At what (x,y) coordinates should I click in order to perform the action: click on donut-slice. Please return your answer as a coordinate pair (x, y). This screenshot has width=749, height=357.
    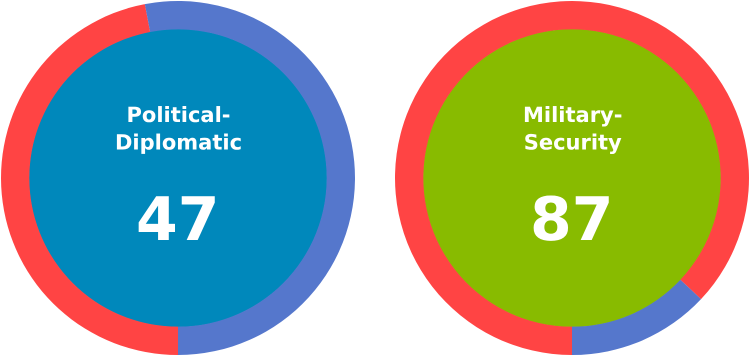
    Looking at the image, I should click on (637, 317).